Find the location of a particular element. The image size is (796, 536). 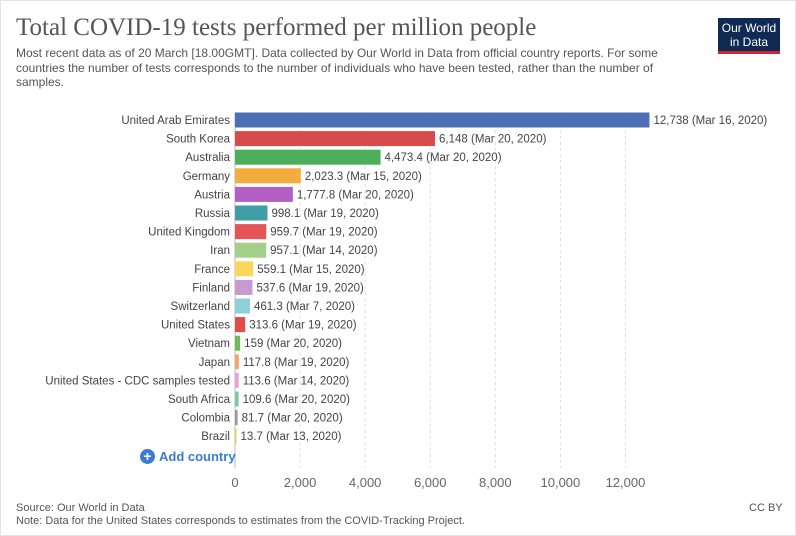

category-label: Australia is located at coordinates (207, 158).